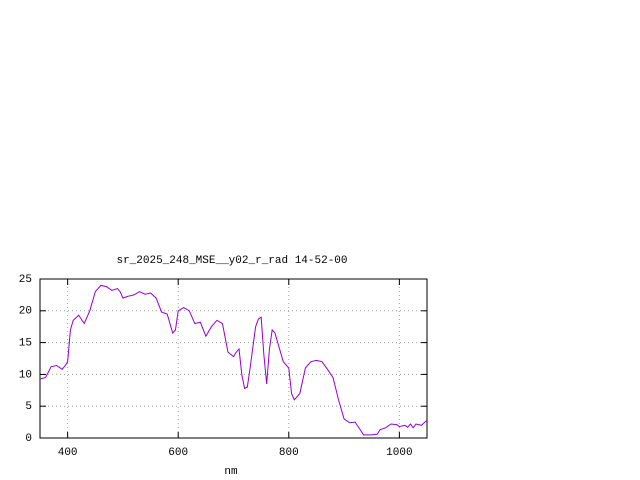 This screenshot has height=480, width=640. I want to click on y-tick-label: 5, so click(28, 407).